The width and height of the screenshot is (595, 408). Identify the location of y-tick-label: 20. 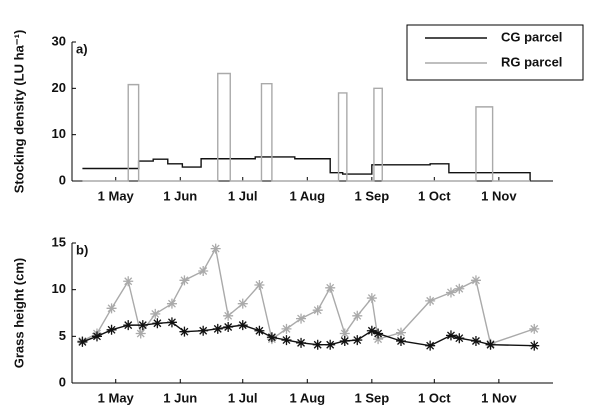
(59, 87).